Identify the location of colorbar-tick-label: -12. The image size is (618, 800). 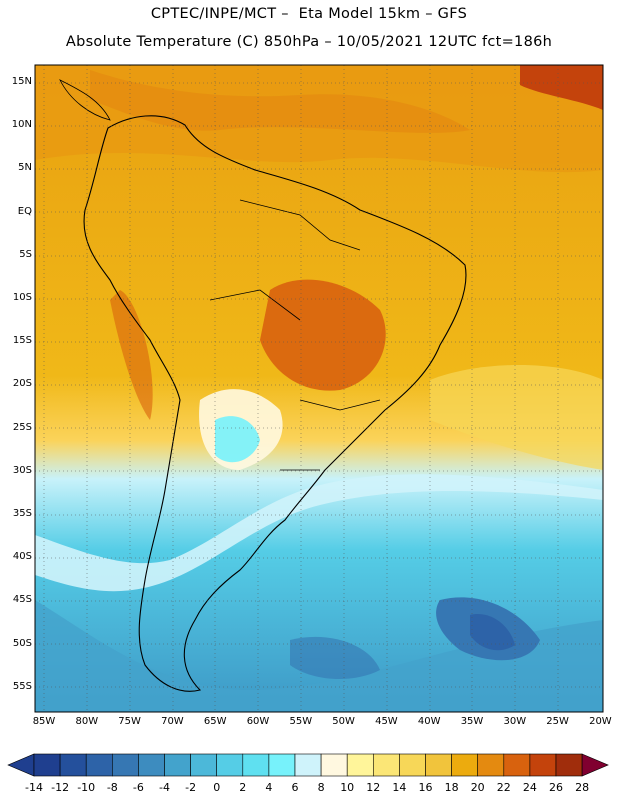
(60, 787).